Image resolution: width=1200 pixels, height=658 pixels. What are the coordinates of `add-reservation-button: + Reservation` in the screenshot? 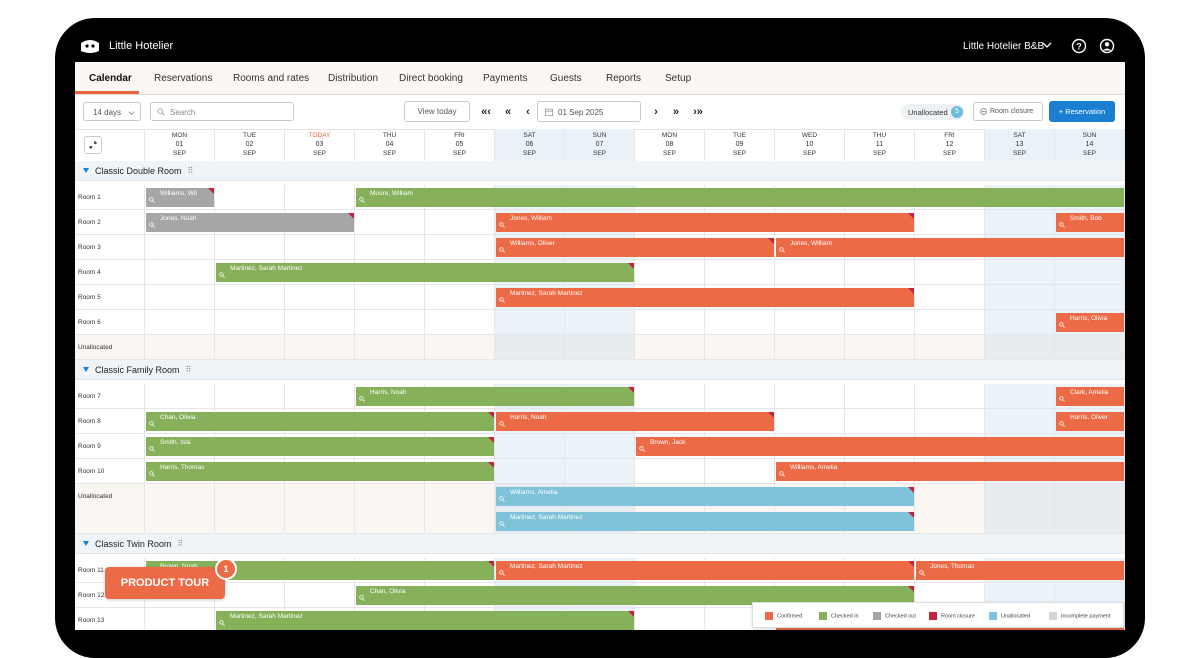 It's located at (1082, 111).